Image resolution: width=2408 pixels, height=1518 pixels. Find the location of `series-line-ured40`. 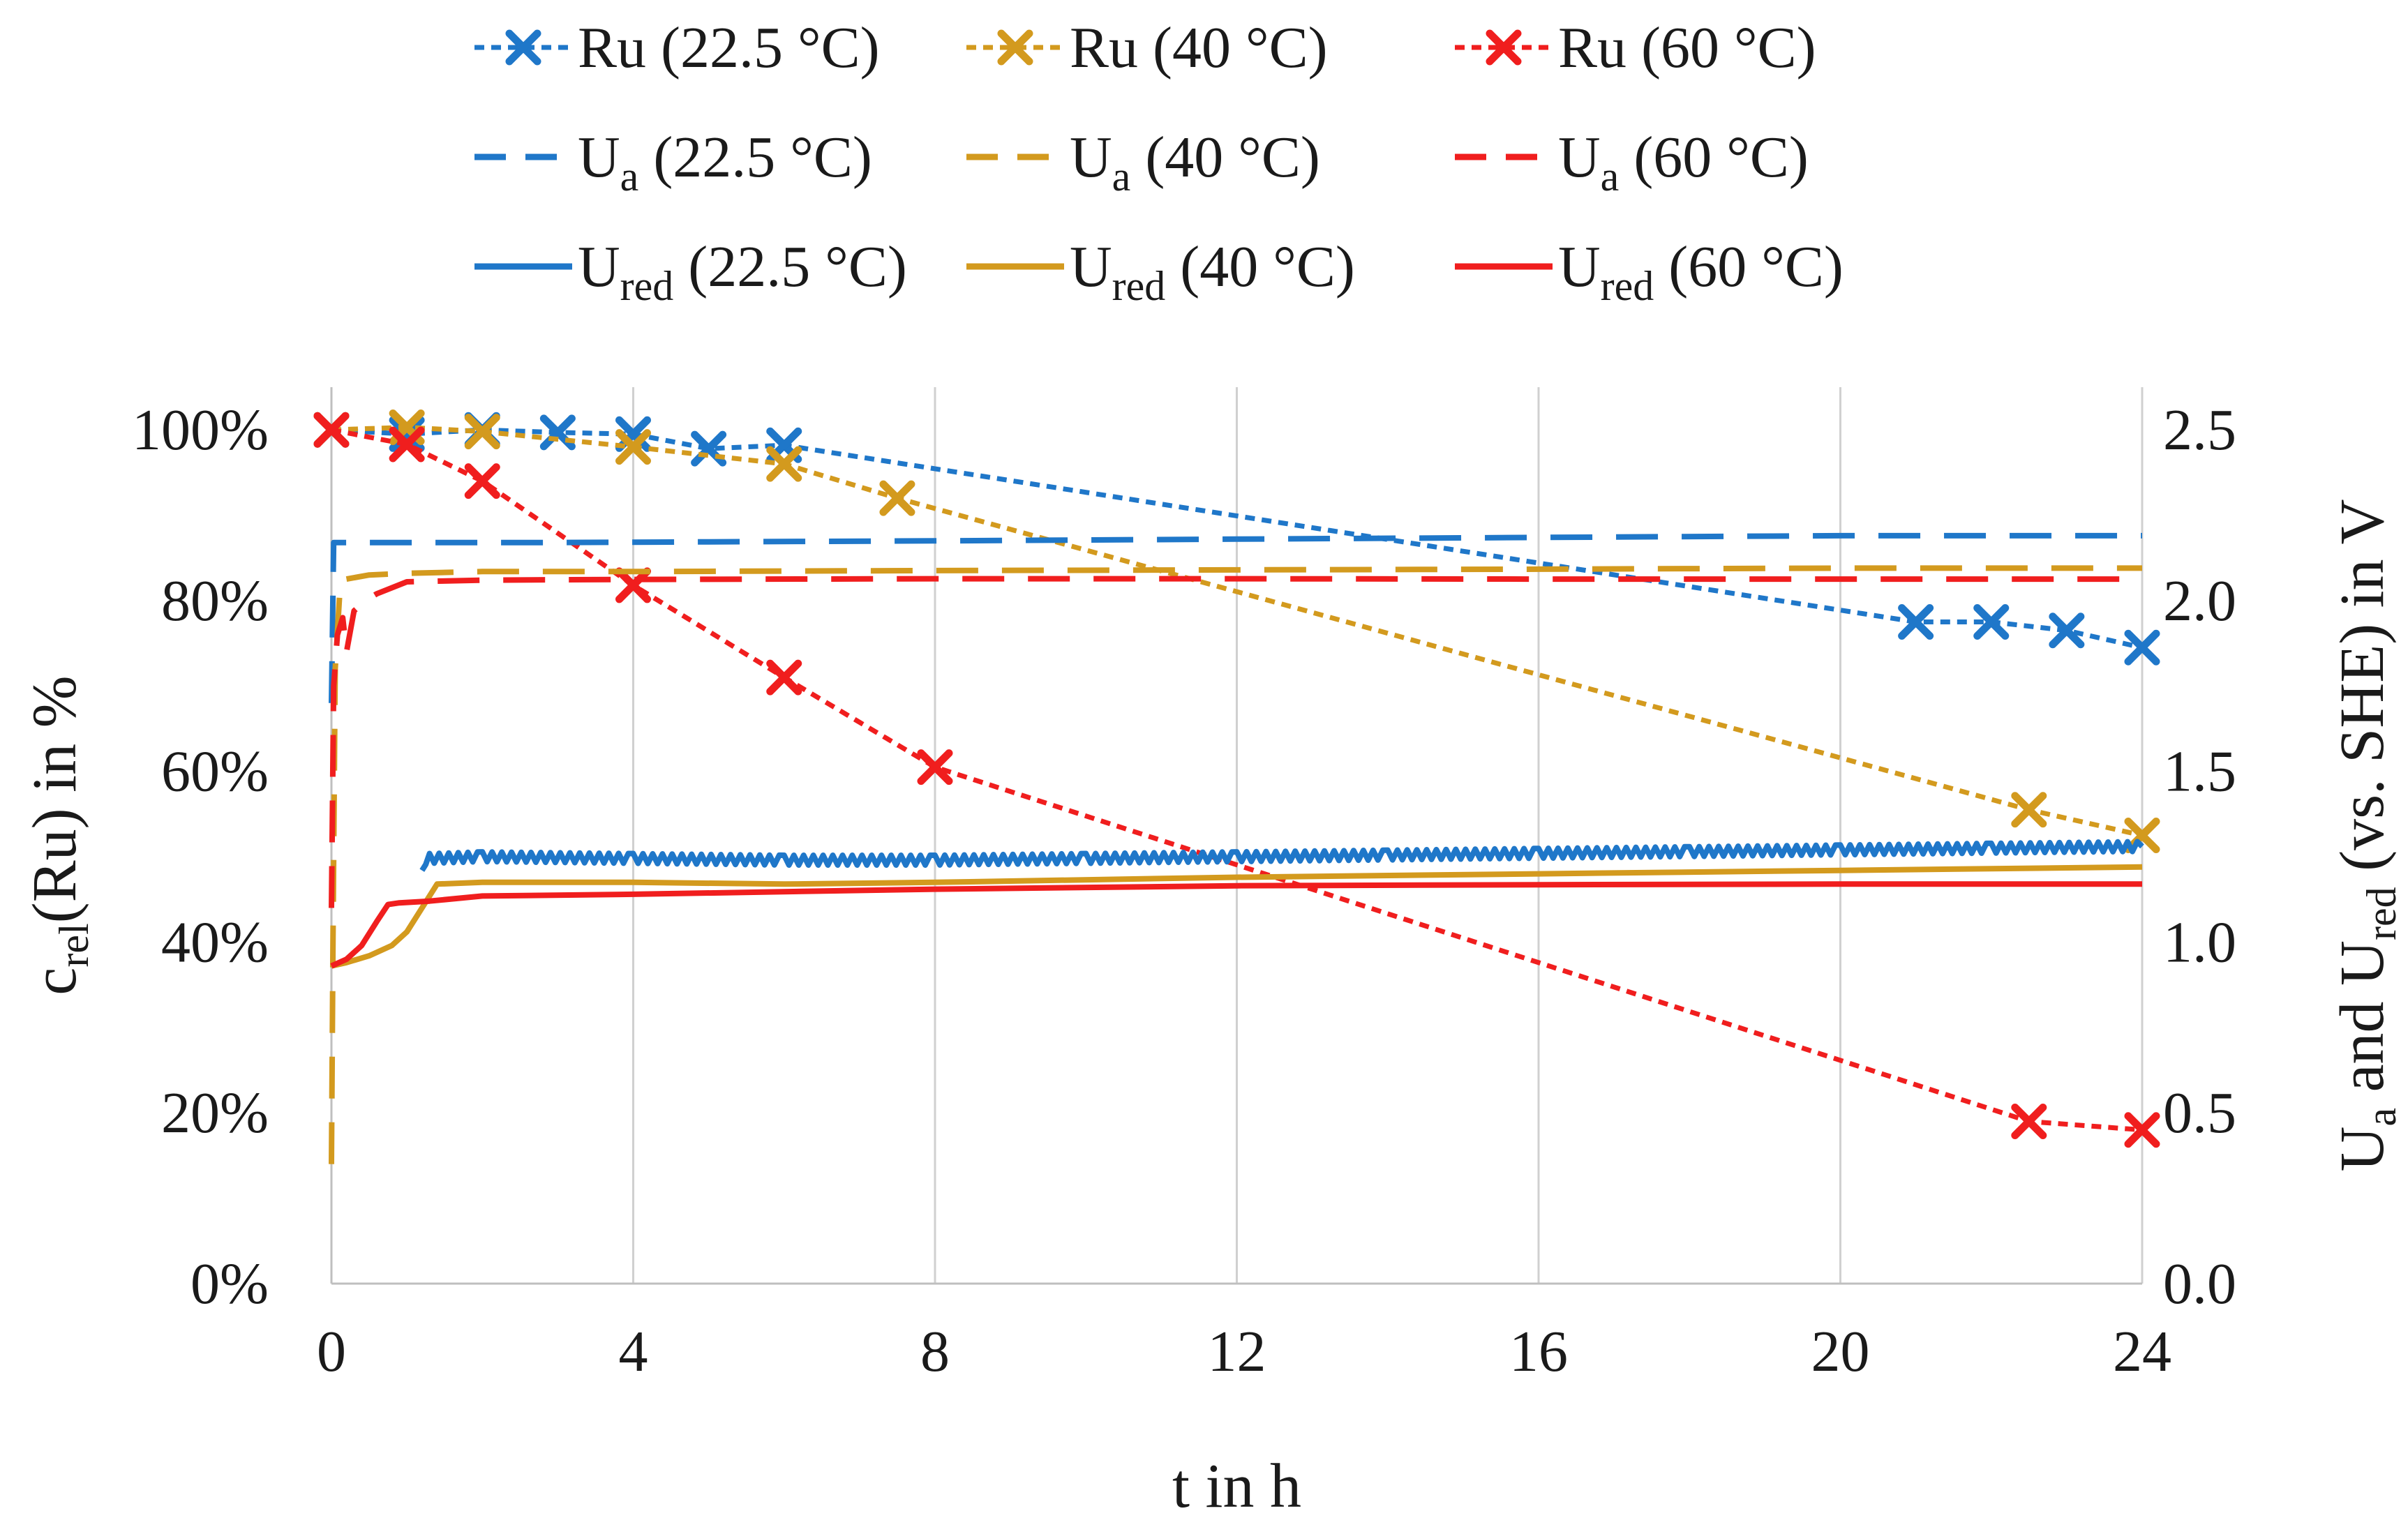

series-line-ured40 is located at coordinates (1237, 917).